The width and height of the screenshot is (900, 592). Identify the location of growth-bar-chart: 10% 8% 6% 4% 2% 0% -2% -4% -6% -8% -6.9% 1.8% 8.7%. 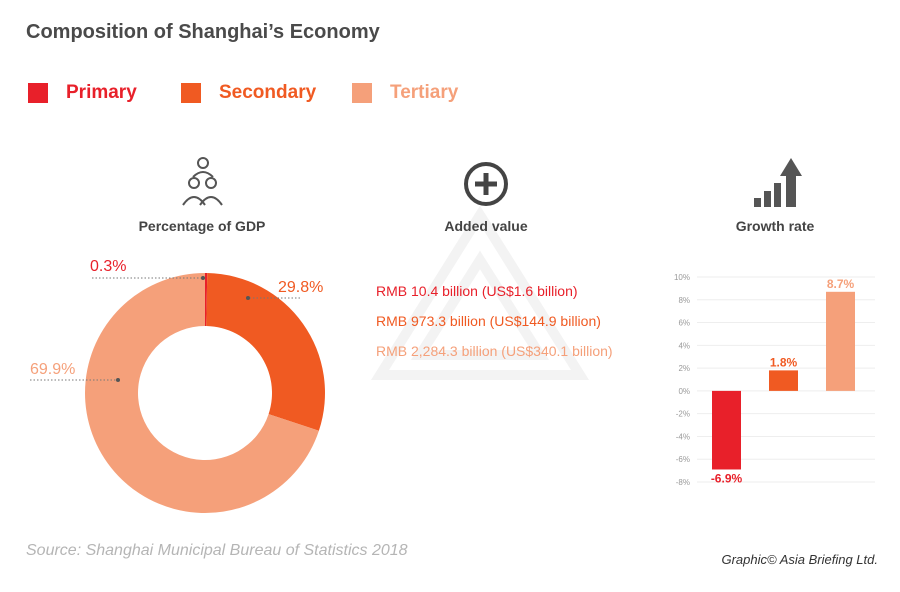
(774, 380).